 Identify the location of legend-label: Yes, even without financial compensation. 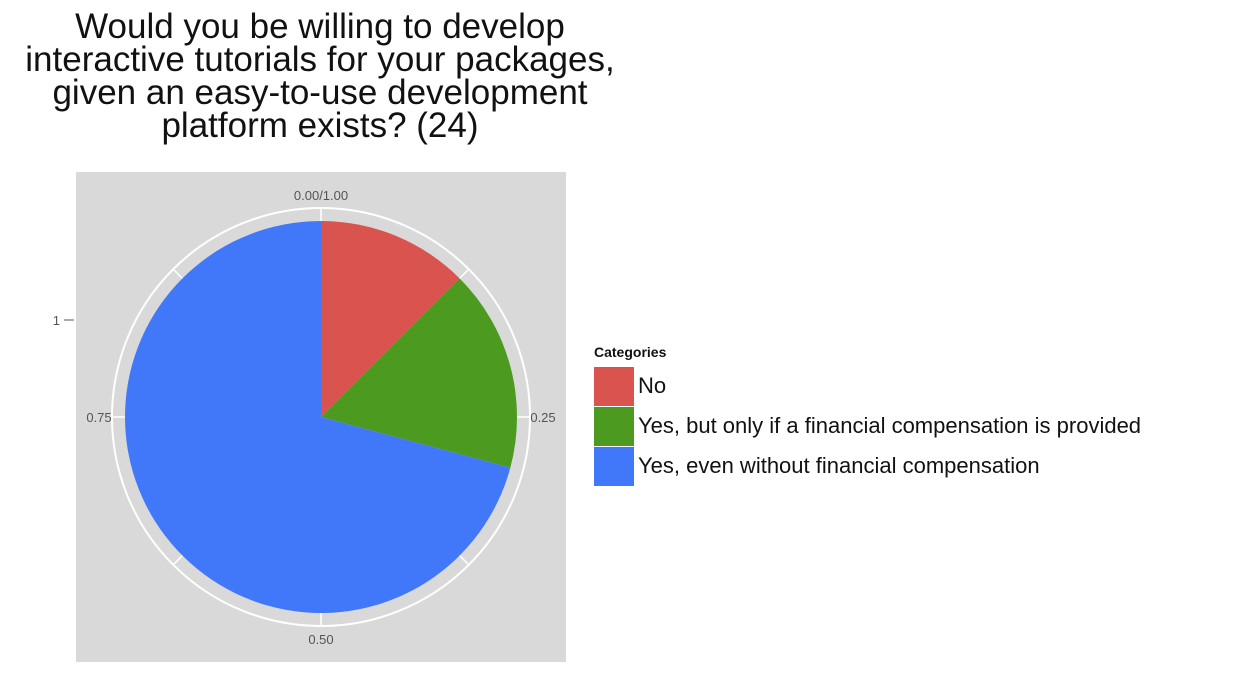
(839, 465).